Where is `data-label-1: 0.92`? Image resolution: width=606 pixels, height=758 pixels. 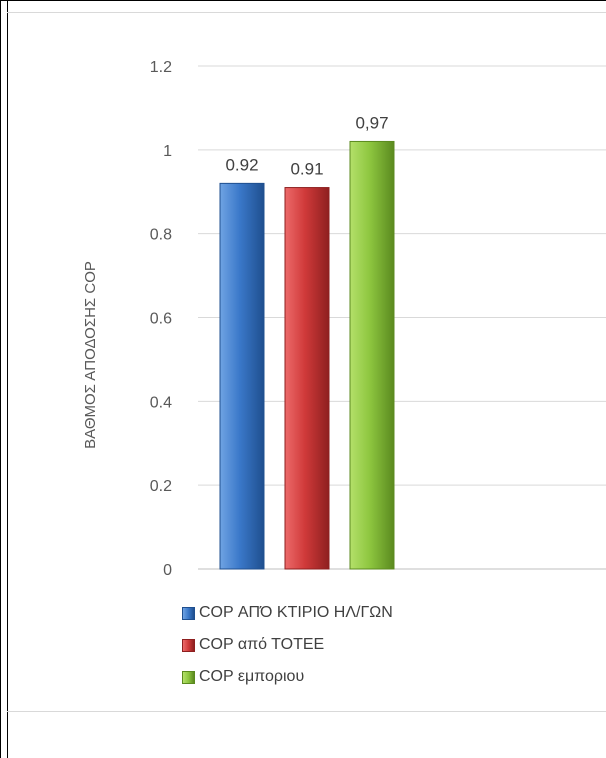 data-label-1: 0.92 is located at coordinates (241, 164).